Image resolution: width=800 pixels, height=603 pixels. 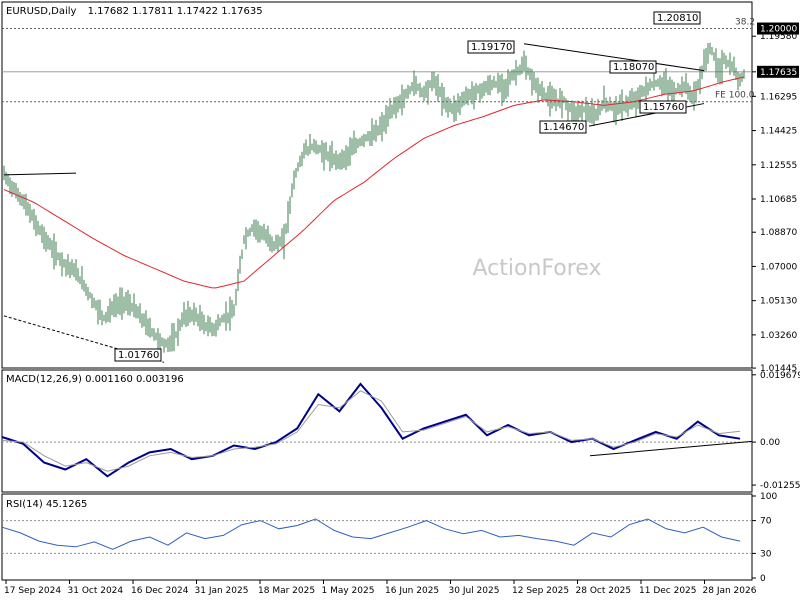 I want to click on x-tick-label: 11 Dec 2025, so click(x=668, y=591).